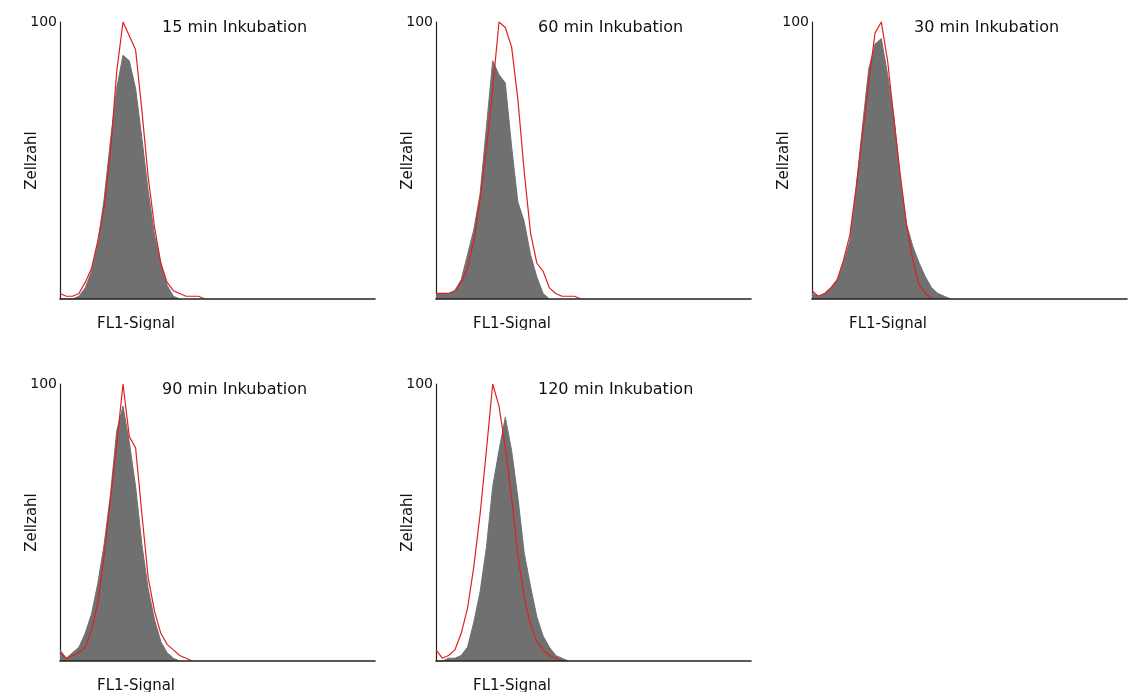 This screenshot has height=695, width=1129. Describe the element at coordinates (235, 388) in the screenshot. I see `chart-title: 90 min Inkubation` at that location.